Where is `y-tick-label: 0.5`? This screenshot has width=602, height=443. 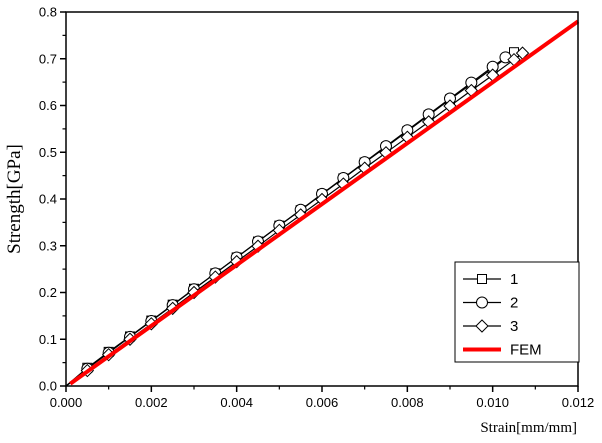
y-tick-label: 0.5 is located at coordinates (48, 152).